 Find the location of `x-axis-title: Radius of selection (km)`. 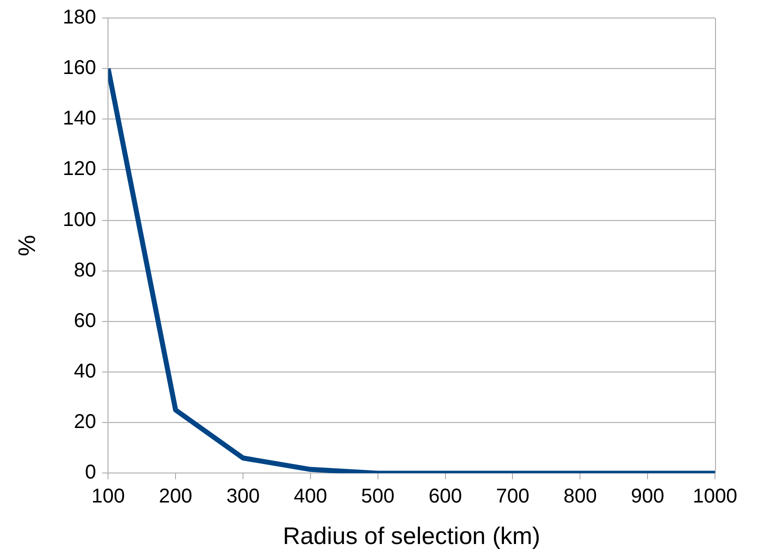

x-axis-title: Radius of selection (km) is located at coordinates (411, 536).